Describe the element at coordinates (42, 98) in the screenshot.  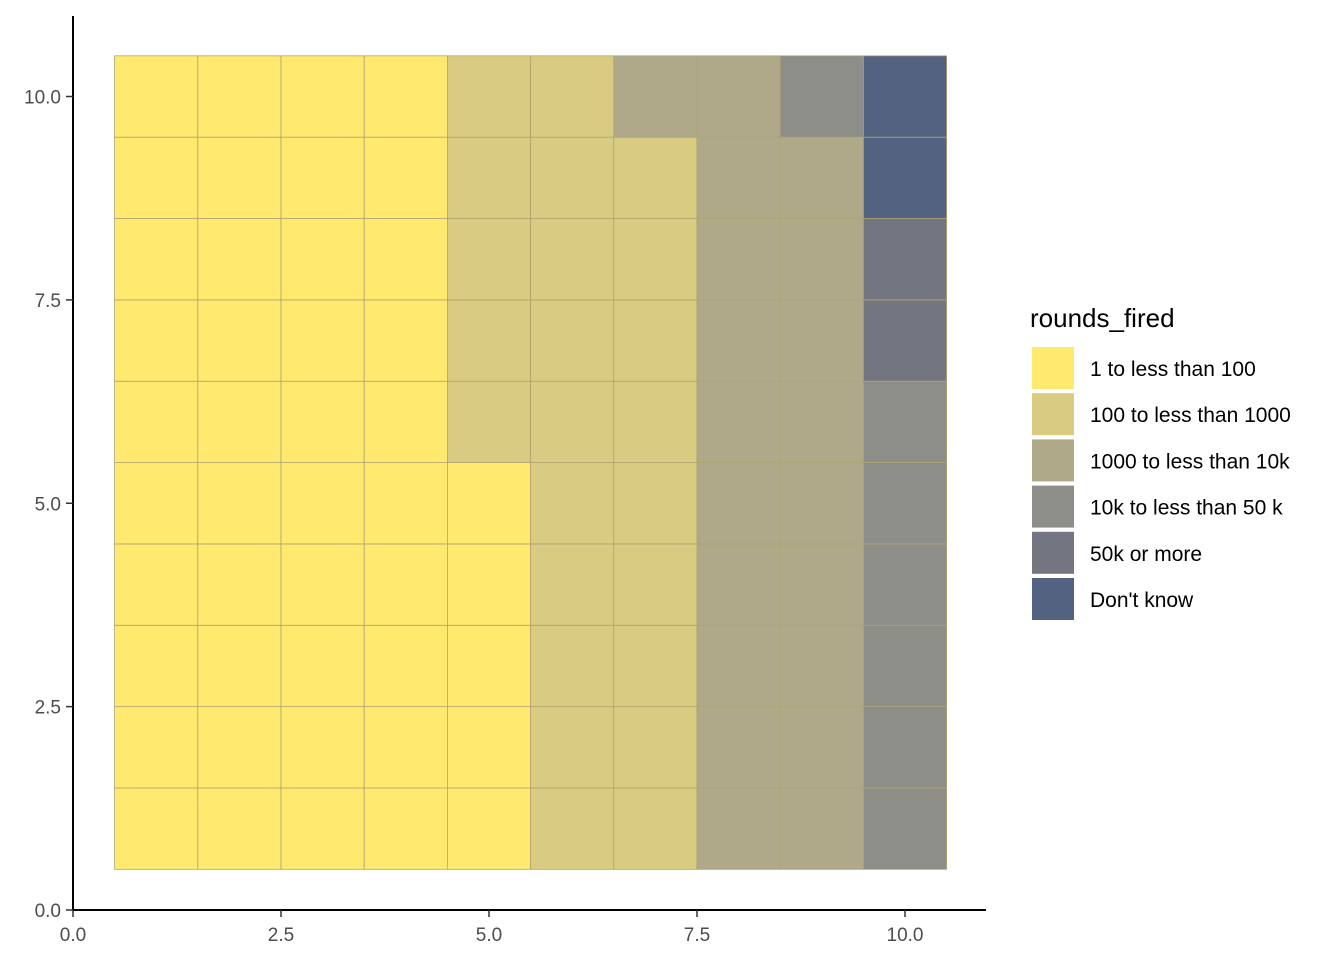
I see `y-tick-label: 10.0` at that location.